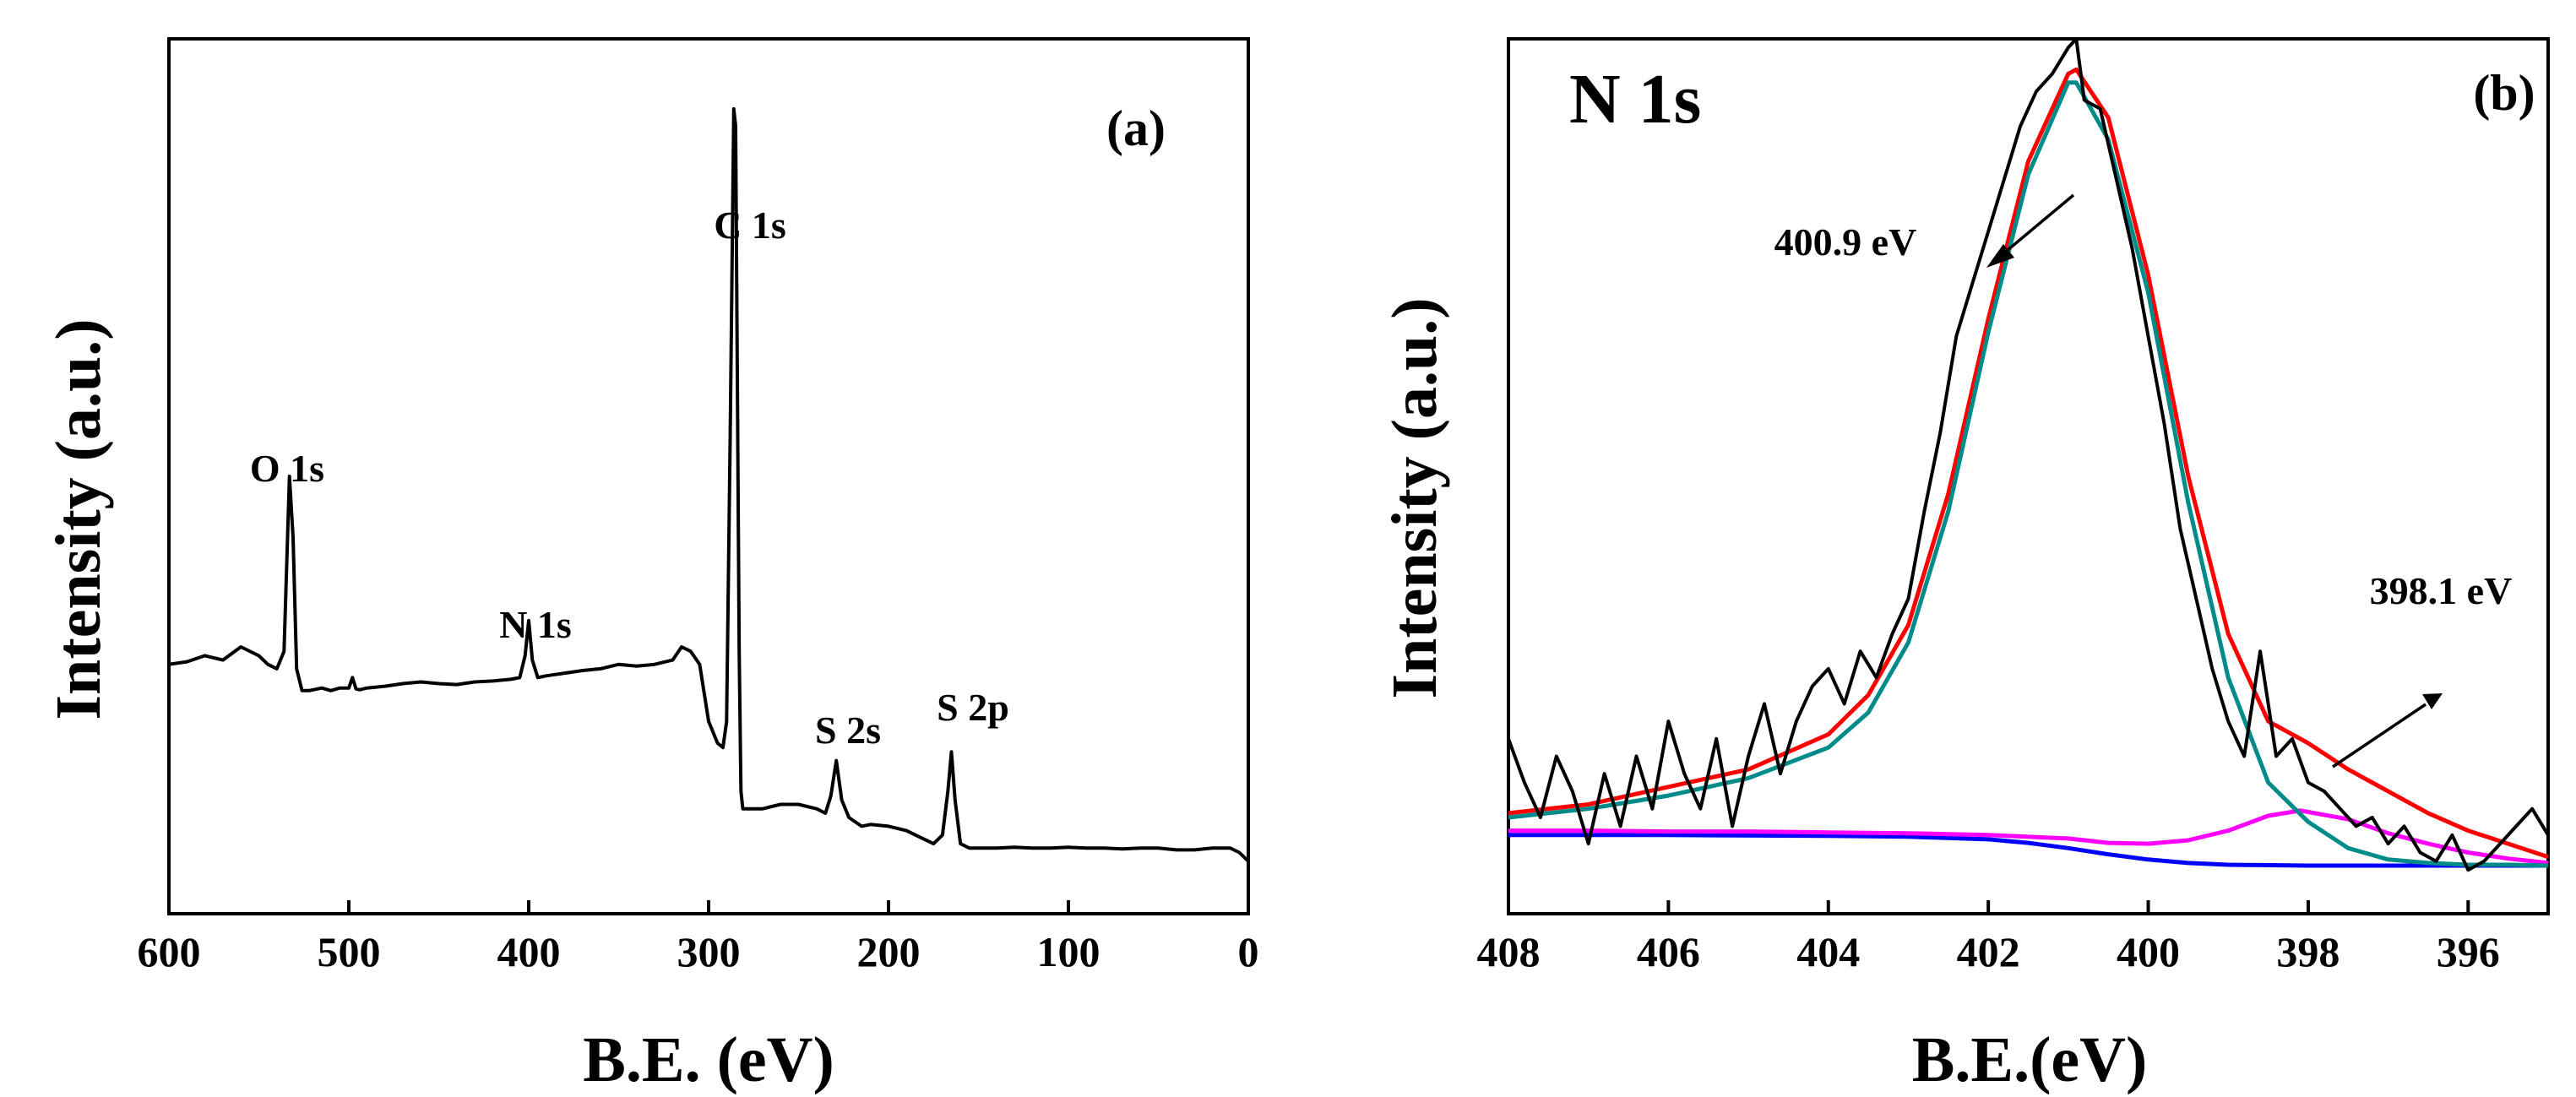  Describe the element at coordinates (2441, 590) in the screenshot. I see `peak-label-398-1-ev: 398.1 eV` at that location.